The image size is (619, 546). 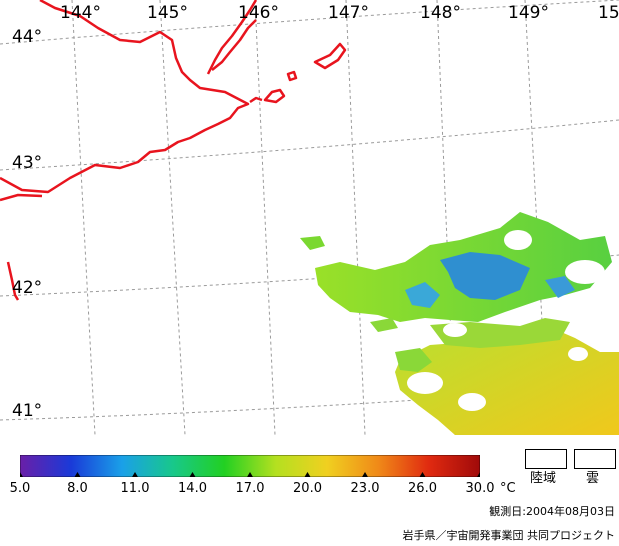 What do you see at coordinates (13, 281) in the screenshot?
I see `shakotan-coast` at bounding box center [13, 281].